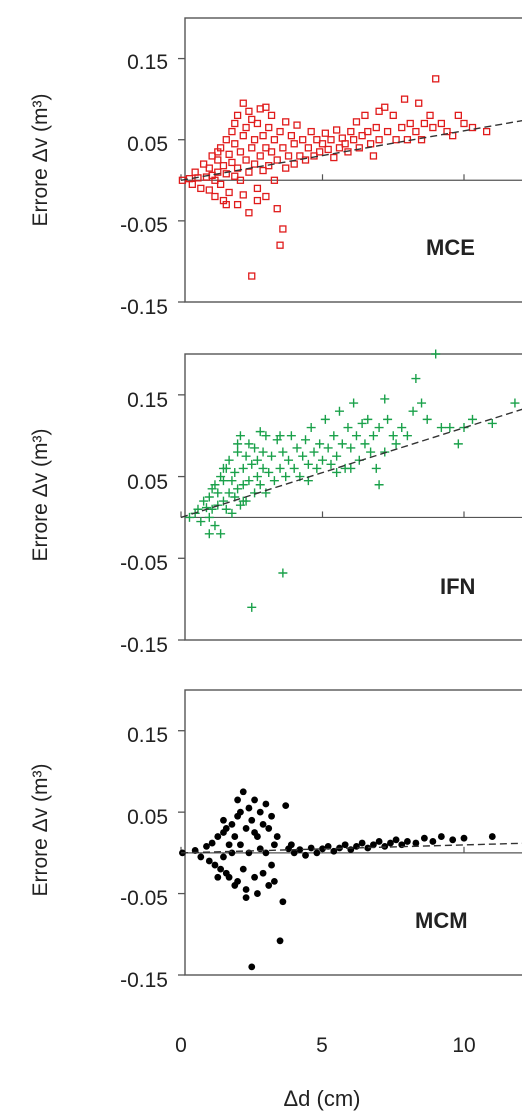 This screenshot has width=522, height=1120. Describe the element at coordinates (147, 817) in the screenshot. I see `y-tick-label-mcm-0.05: 0.05` at that location.